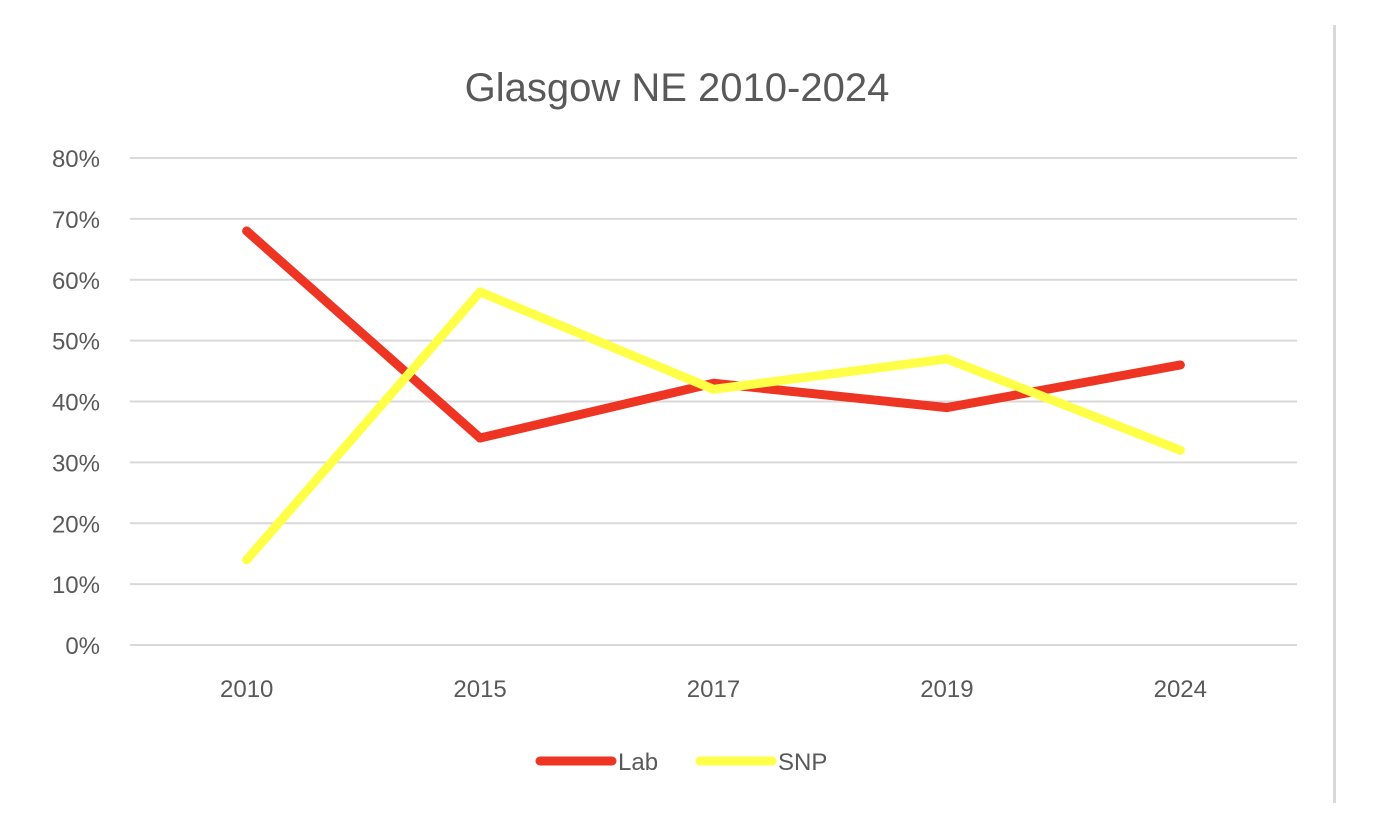 This screenshot has width=1386, height=833. Describe the element at coordinates (946, 689) in the screenshot. I see `x-tick-label: 2019` at that location.